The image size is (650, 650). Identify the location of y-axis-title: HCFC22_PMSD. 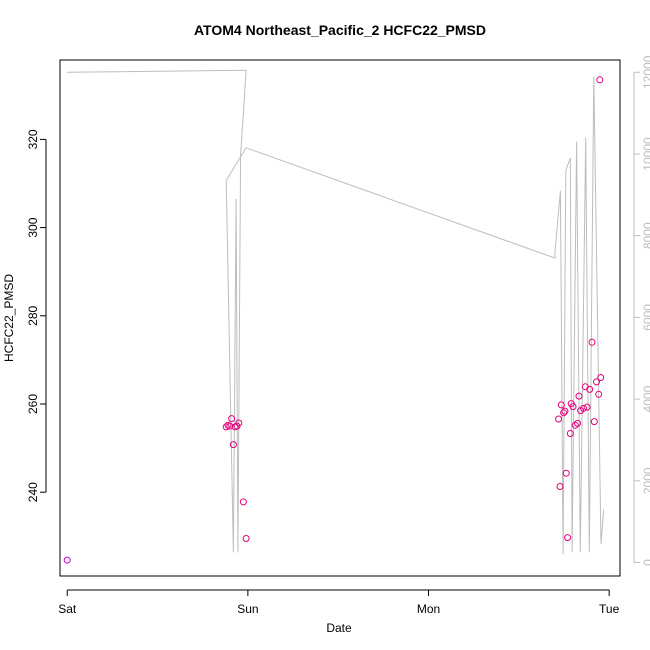
(9, 318).